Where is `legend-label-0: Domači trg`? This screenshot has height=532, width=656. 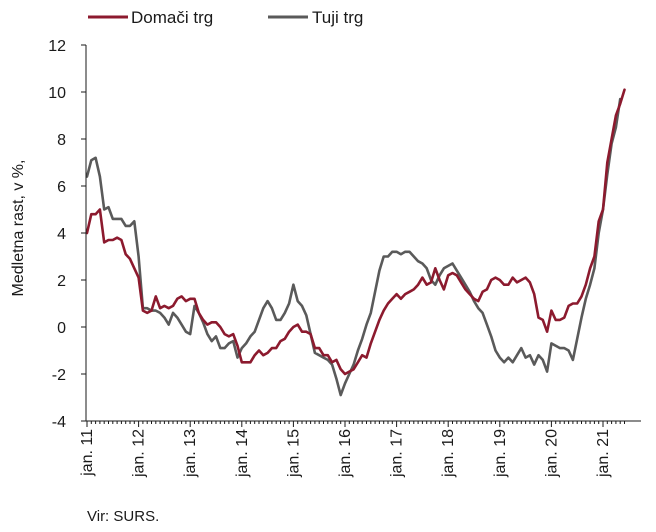 legend-label-0: Domači trg is located at coordinates (172, 17).